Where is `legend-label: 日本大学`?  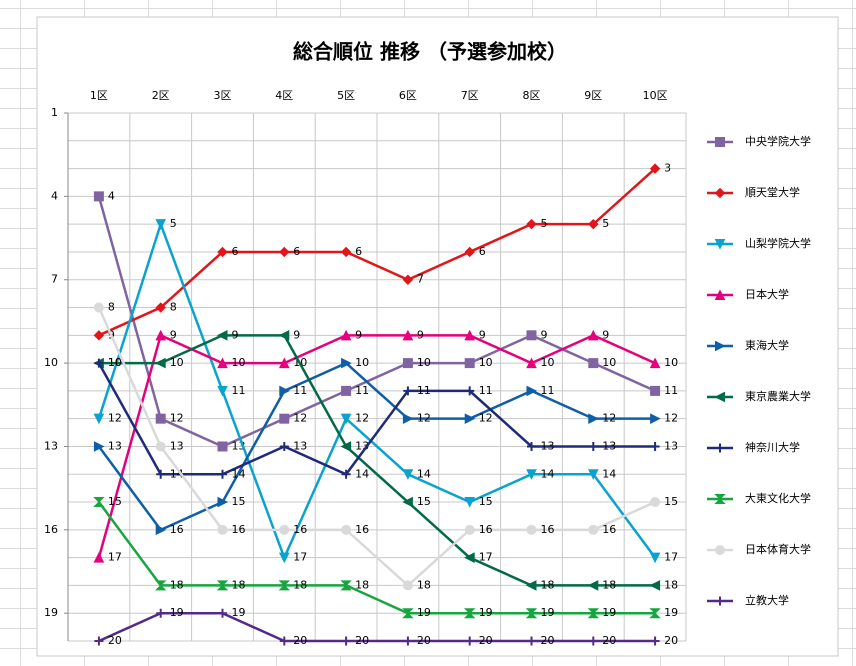 legend-label: 日本大学 is located at coordinates (767, 294).